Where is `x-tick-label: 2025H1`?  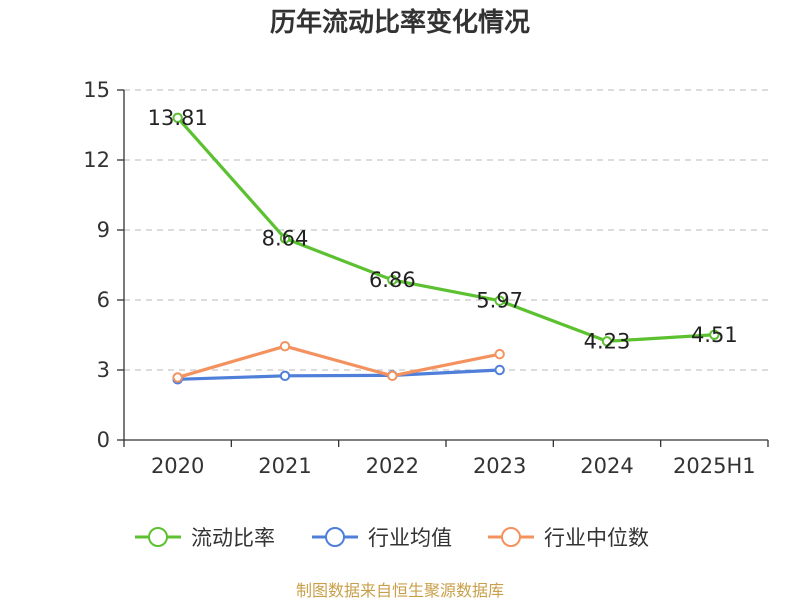 x-tick-label: 2025H1 is located at coordinates (714, 466).